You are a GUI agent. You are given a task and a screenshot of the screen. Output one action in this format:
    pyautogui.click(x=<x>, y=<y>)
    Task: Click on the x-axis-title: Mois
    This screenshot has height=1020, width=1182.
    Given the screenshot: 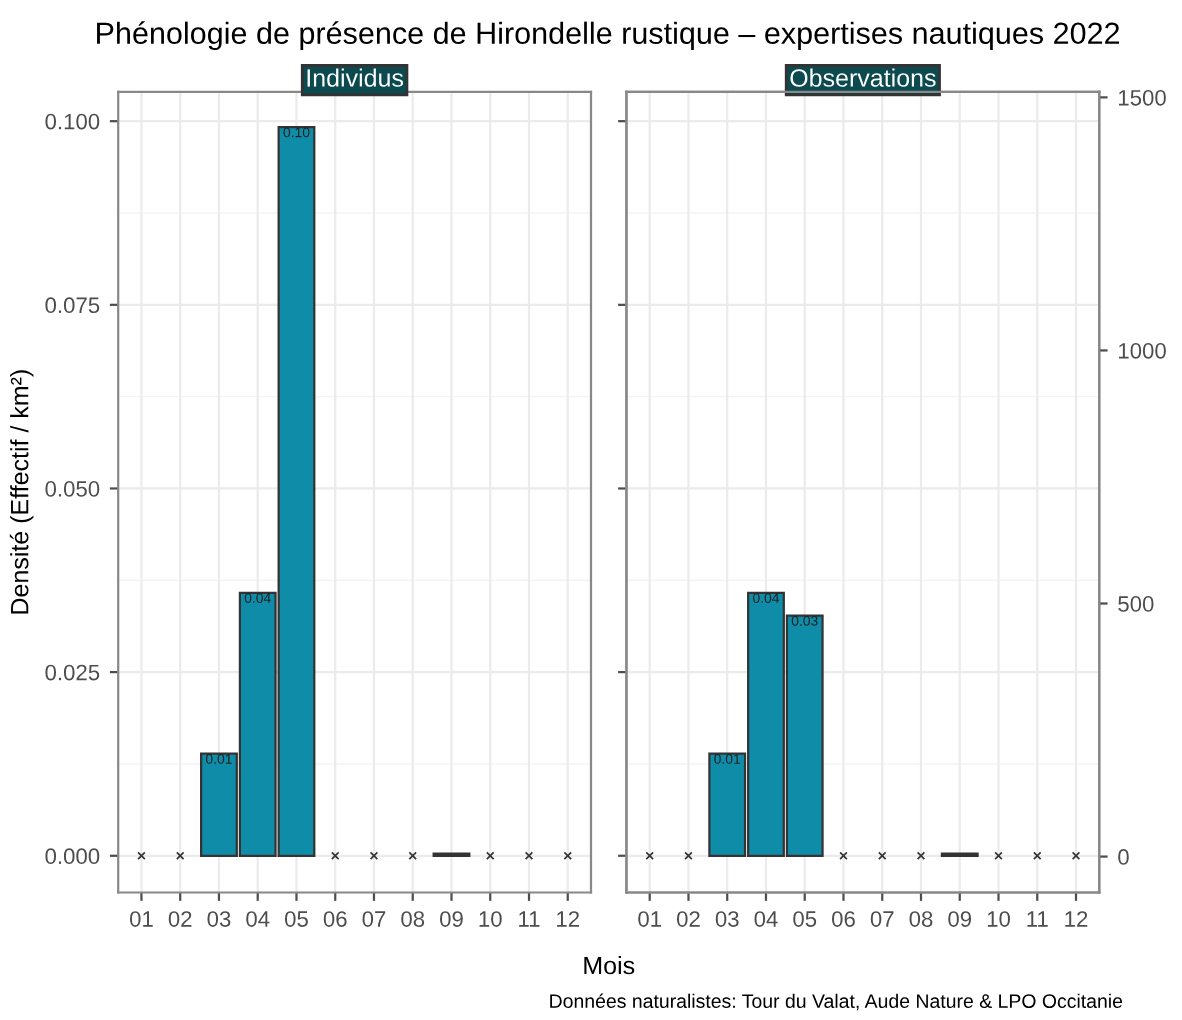 What is the action you would take?
    pyautogui.click(x=609, y=965)
    